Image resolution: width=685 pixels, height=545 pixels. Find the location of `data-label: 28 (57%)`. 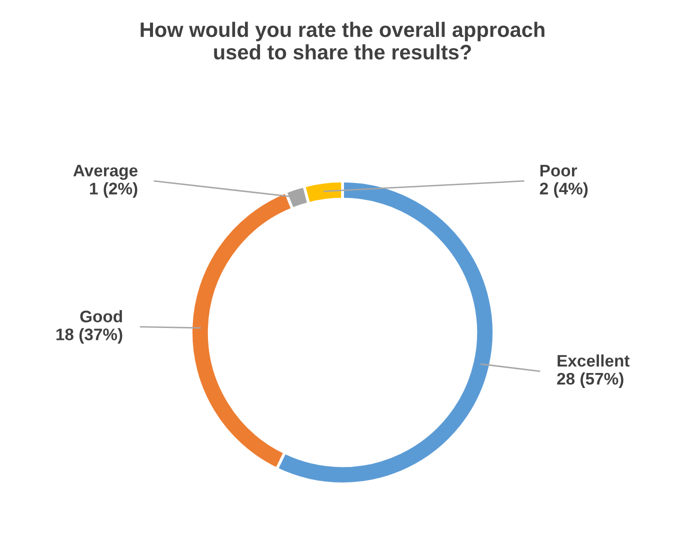

data-label: 28 (57%) is located at coordinates (590, 380).